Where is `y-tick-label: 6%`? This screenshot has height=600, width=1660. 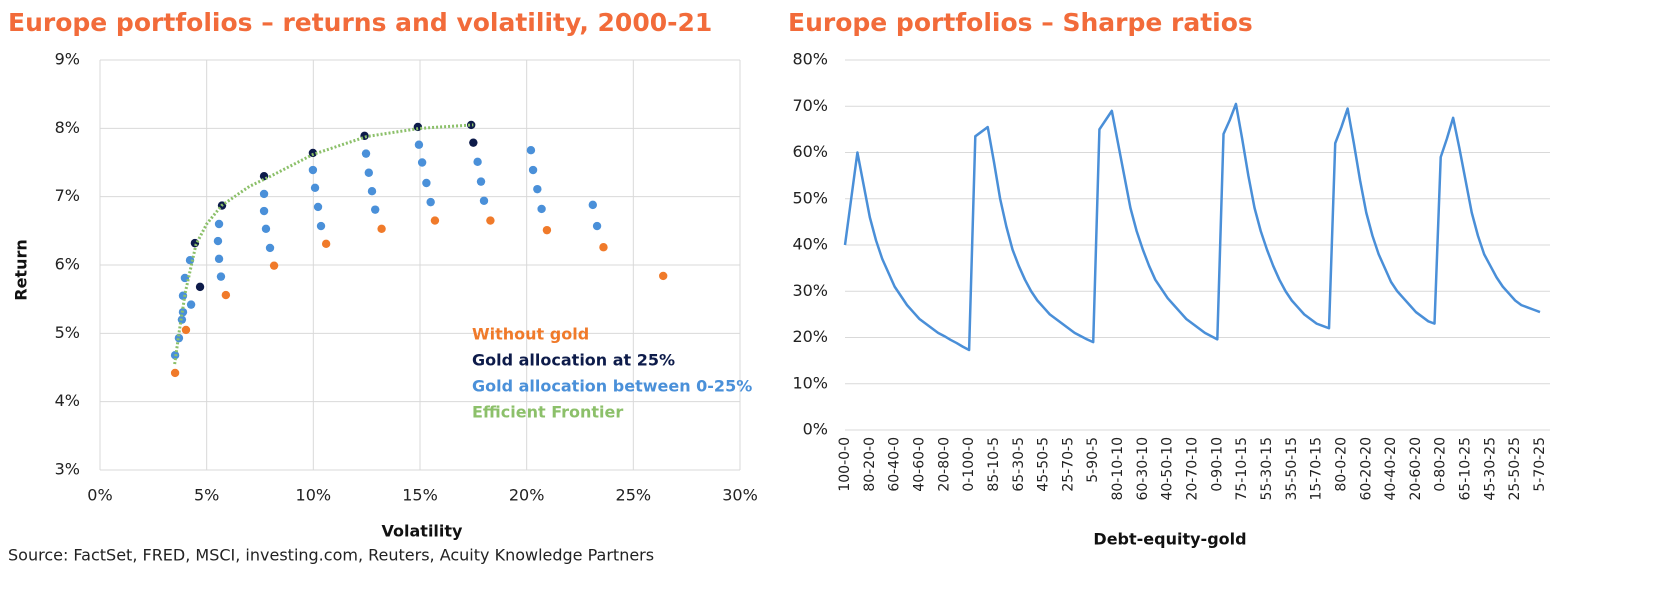 y-tick-label: 6% is located at coordinates (67, 264).